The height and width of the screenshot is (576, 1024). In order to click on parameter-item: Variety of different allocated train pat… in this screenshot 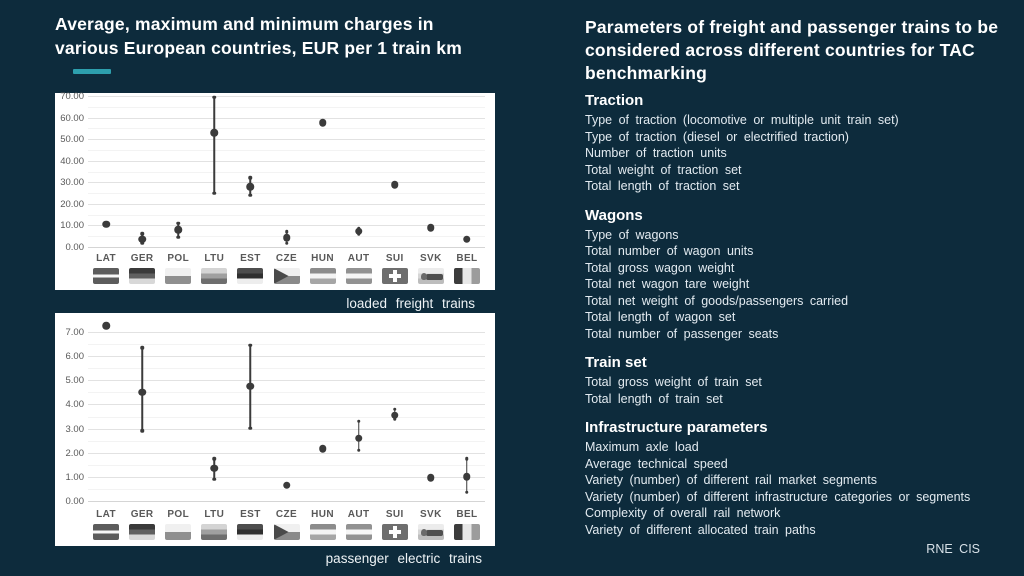, I will do `click(700, 529)`.